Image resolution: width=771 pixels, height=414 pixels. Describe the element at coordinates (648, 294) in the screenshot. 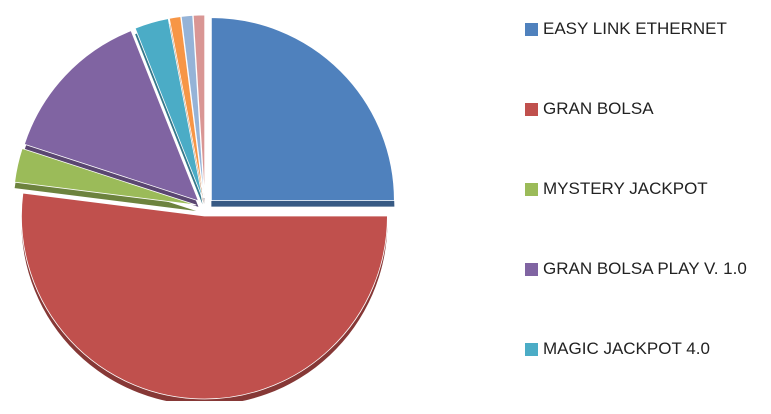

I see `legend-item: GRAN BOLSA PLAY V. 1.0` at that location.